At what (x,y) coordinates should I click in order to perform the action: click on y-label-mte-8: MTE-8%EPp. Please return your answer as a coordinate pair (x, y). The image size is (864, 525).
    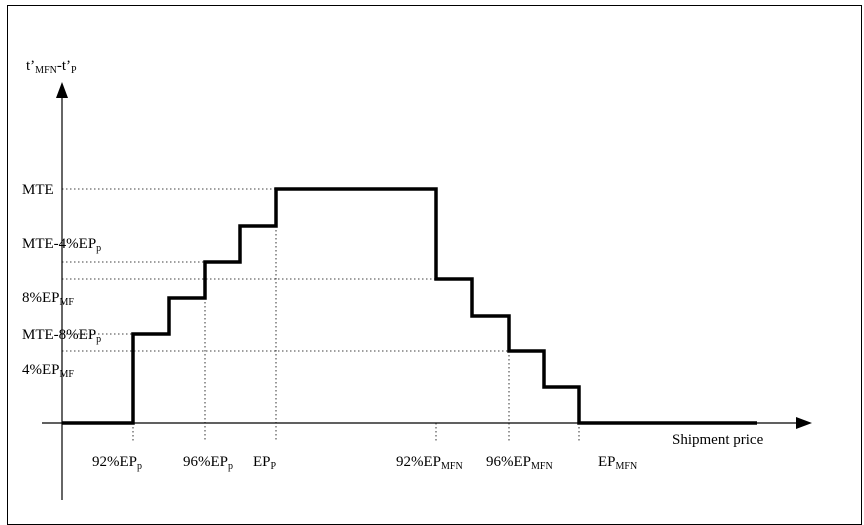
    Looking at the image, I should click on (62, 336).